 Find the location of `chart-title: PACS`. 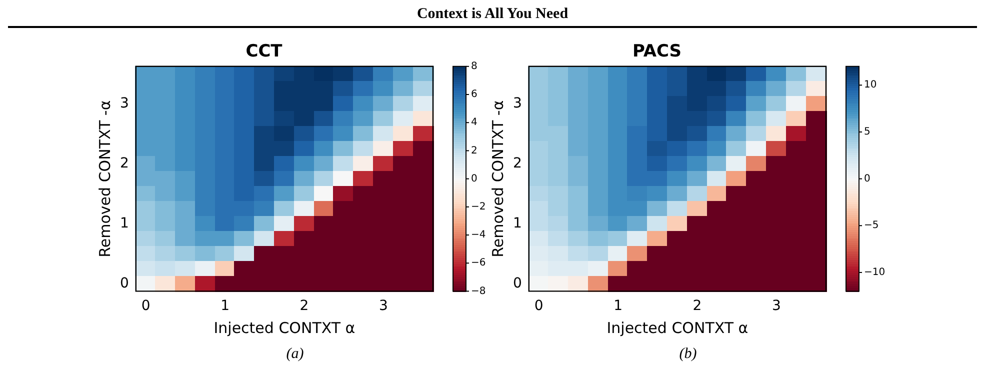

chart-title: PACS is located at coordinates (657, 52).